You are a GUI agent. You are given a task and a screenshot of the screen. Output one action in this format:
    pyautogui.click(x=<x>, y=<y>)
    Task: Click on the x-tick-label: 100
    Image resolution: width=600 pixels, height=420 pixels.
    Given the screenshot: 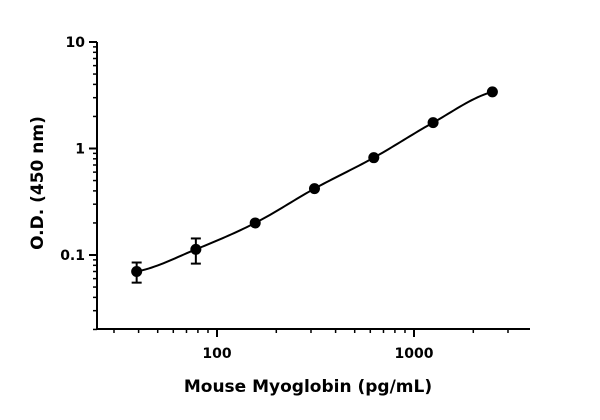 What is the action you would take?
    pyautogui.click(x=216, y=354)
    